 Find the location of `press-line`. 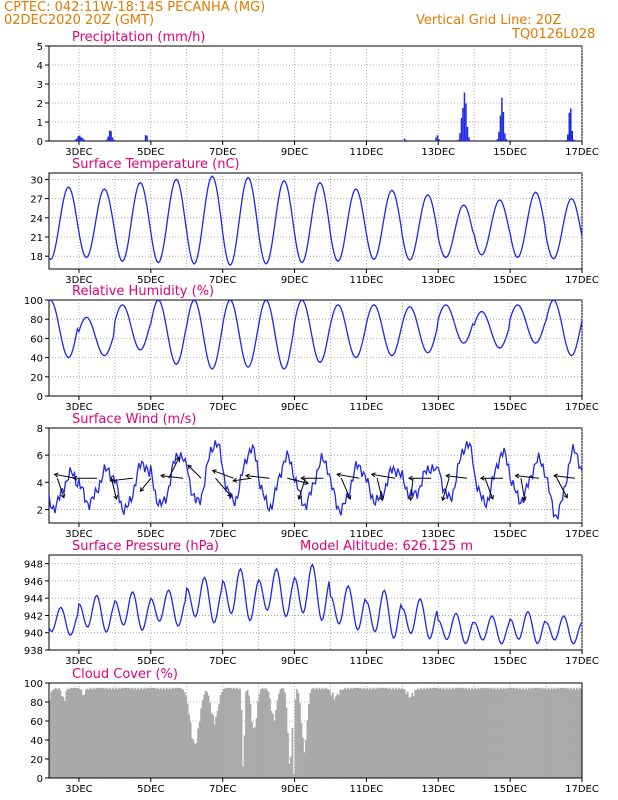

press-line is located at coordinates (315, 604).